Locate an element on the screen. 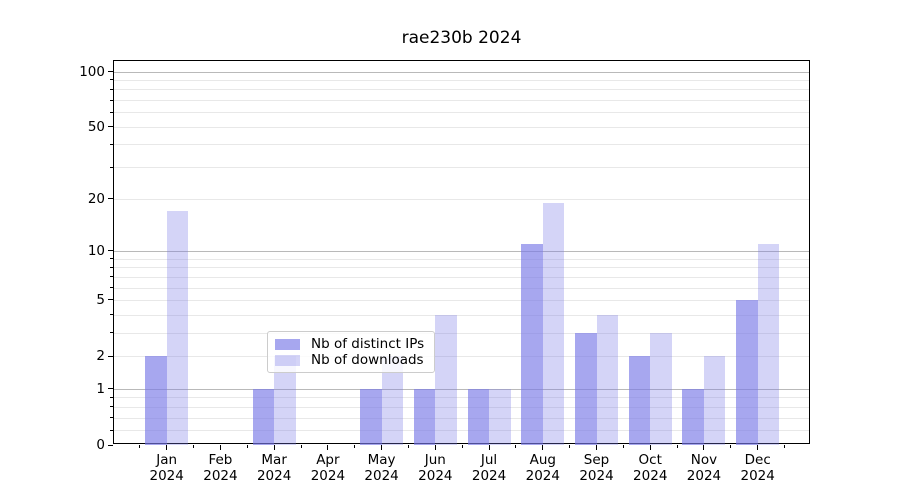 Image resolution: width=900 pixels, height=500 pixels. y-axis-tick-label-0: 0 is located at coordinates (100, 445).